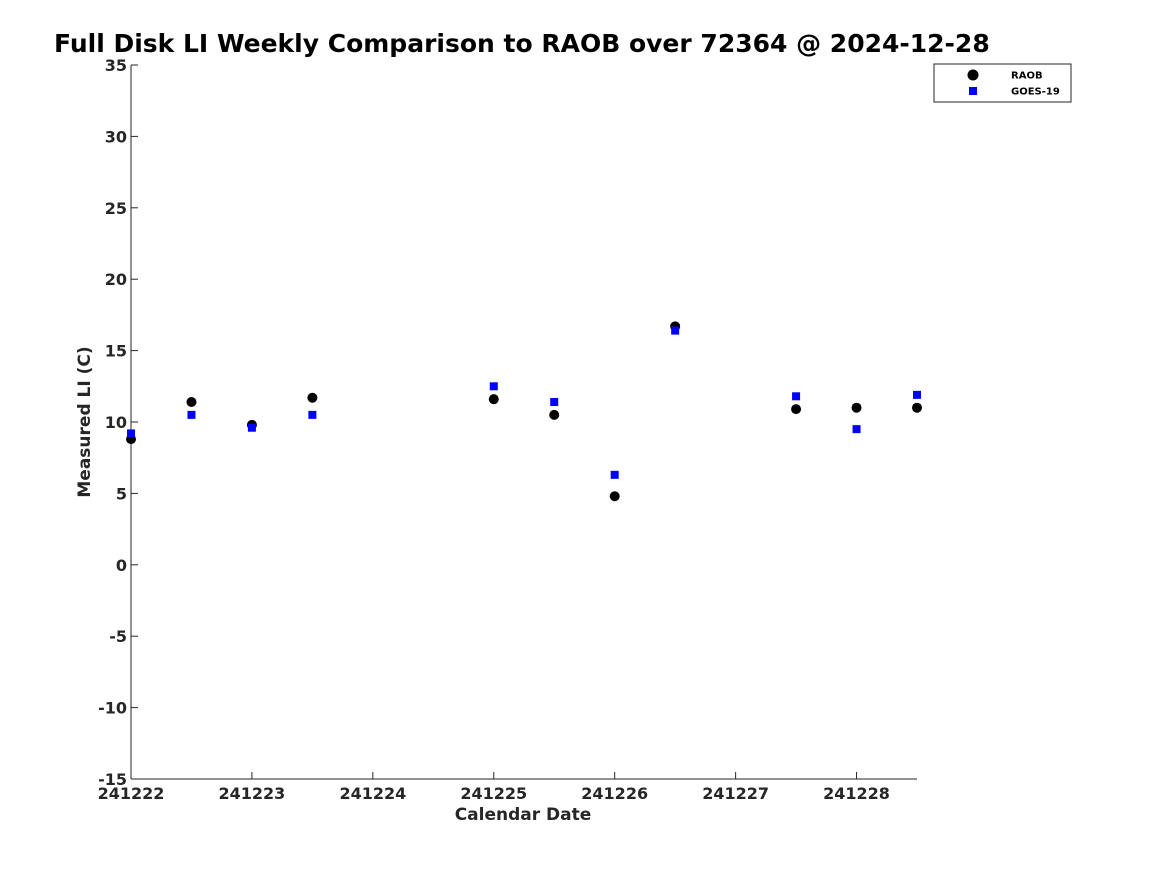 The height and width of the screenshot is (875, 1167). I want to click on x-tick-label: 241227, so click(735, 793).